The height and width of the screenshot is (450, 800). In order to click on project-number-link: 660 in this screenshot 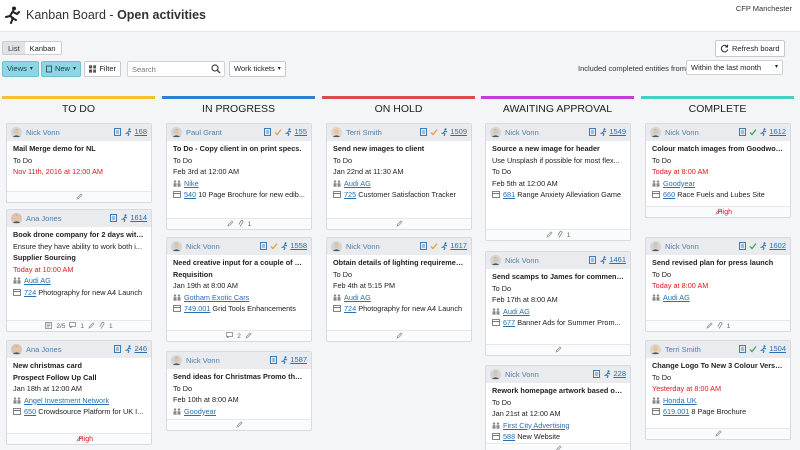, I will do `click(669, 194)`.